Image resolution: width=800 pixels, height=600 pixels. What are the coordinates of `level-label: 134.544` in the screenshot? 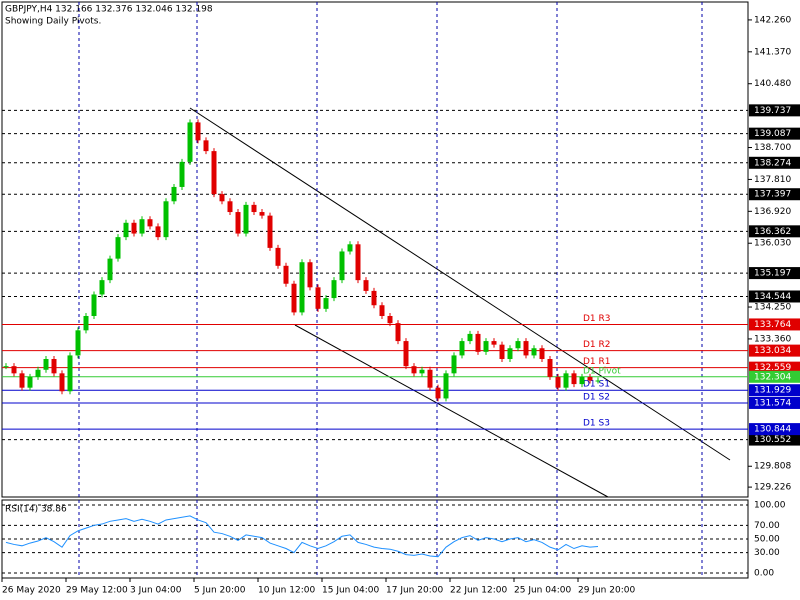 It's located at (772, 297).